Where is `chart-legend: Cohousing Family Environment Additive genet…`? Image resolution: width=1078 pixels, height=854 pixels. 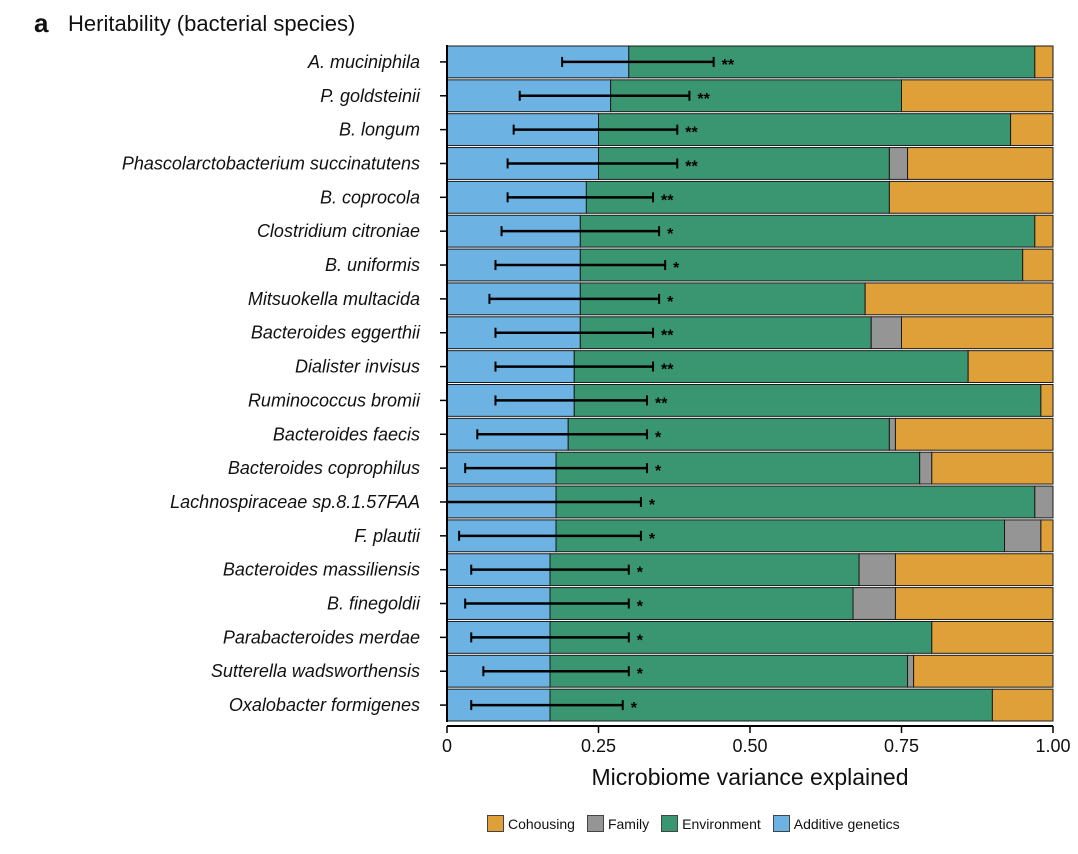 chart-legend: Cohousing Family Environment Additive genet… is located at coordinates (693, 823).